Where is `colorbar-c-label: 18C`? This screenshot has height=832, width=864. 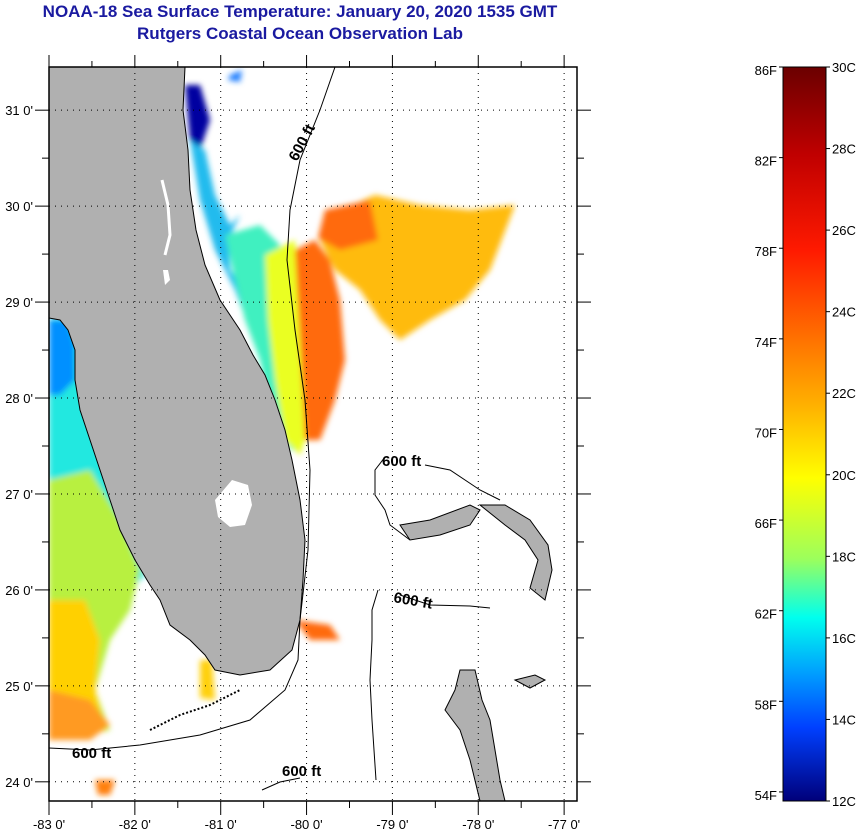 colorbar-c-label: 18C is located at coordinates (844, 556).